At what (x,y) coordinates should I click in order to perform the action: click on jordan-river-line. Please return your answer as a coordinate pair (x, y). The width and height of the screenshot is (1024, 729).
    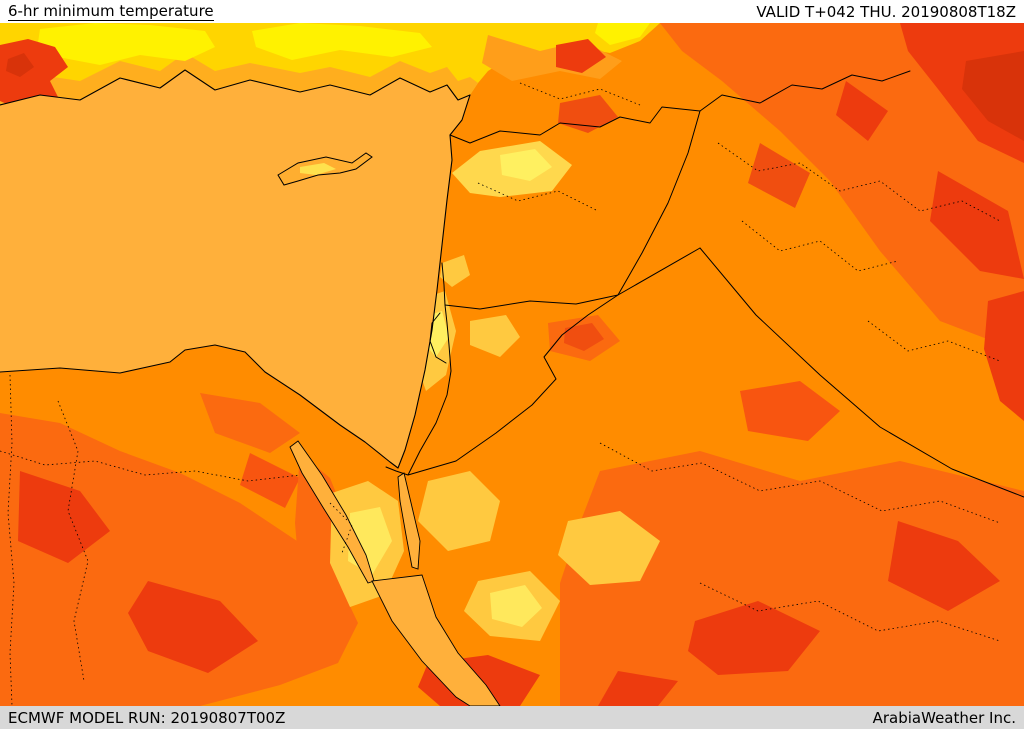
    Looking at the image, I should click on (429, 369).